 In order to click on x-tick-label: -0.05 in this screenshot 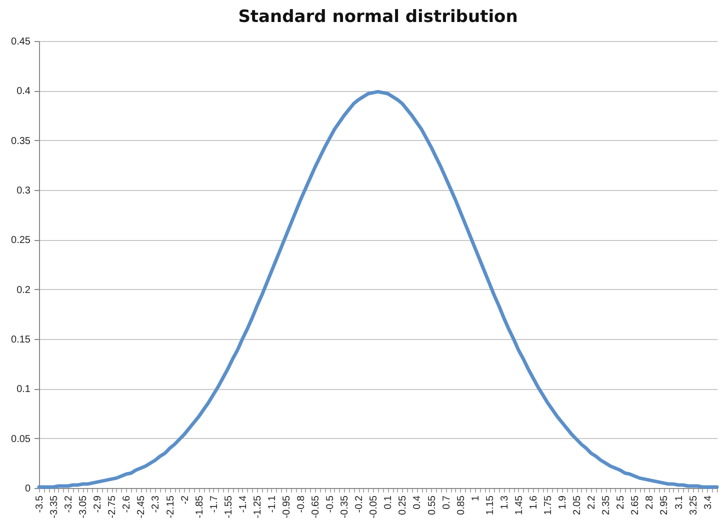, I will do `click(374, 506)`.